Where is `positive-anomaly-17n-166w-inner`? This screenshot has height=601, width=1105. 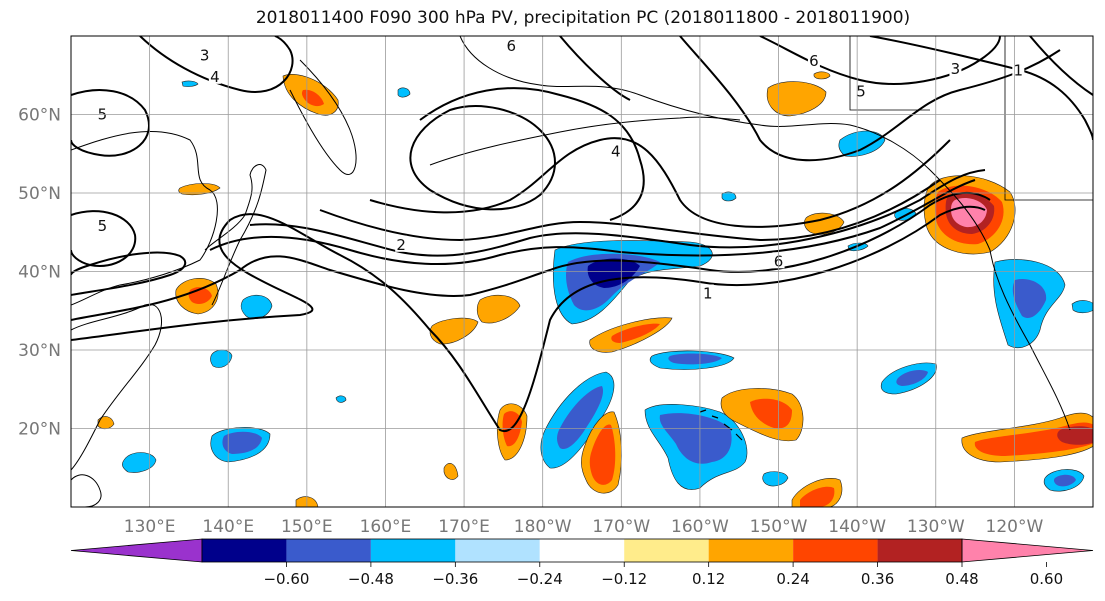
positive-anomaly-17n-166w-inner is located at coordinates (602, 454).